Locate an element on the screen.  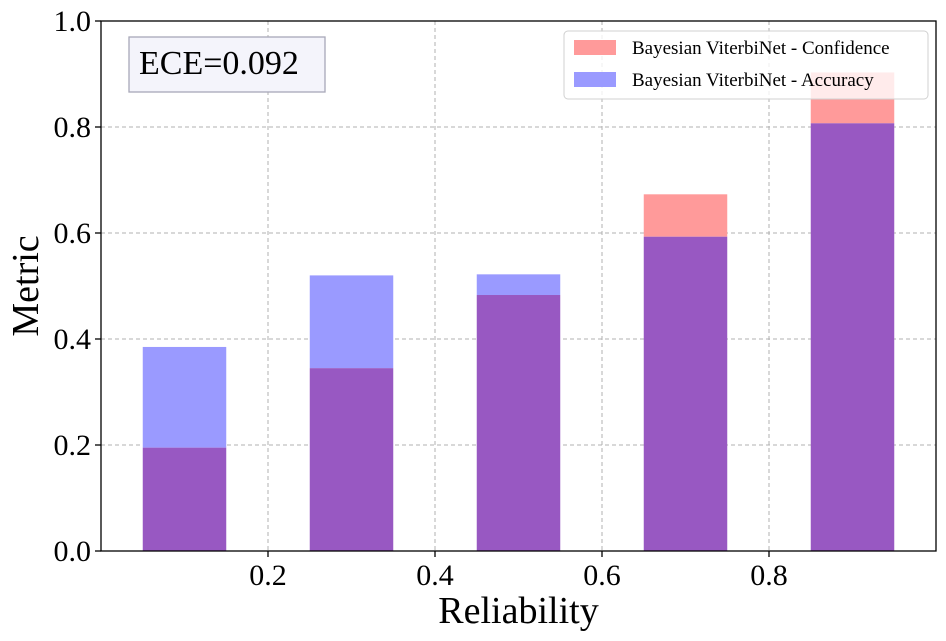
ece-annotation: ECE=0.092 is located at coordinates (227, 64).